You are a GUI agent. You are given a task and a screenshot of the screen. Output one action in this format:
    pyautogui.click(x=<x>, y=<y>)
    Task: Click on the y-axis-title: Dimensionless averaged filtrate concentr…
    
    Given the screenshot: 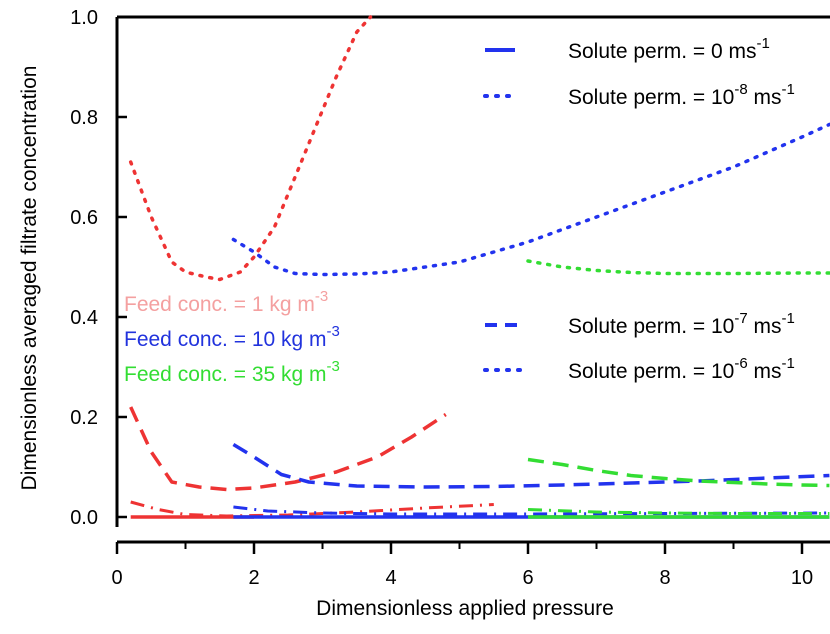 What is the action you would take?
    pyautogui.click(x=29, y=278)
    